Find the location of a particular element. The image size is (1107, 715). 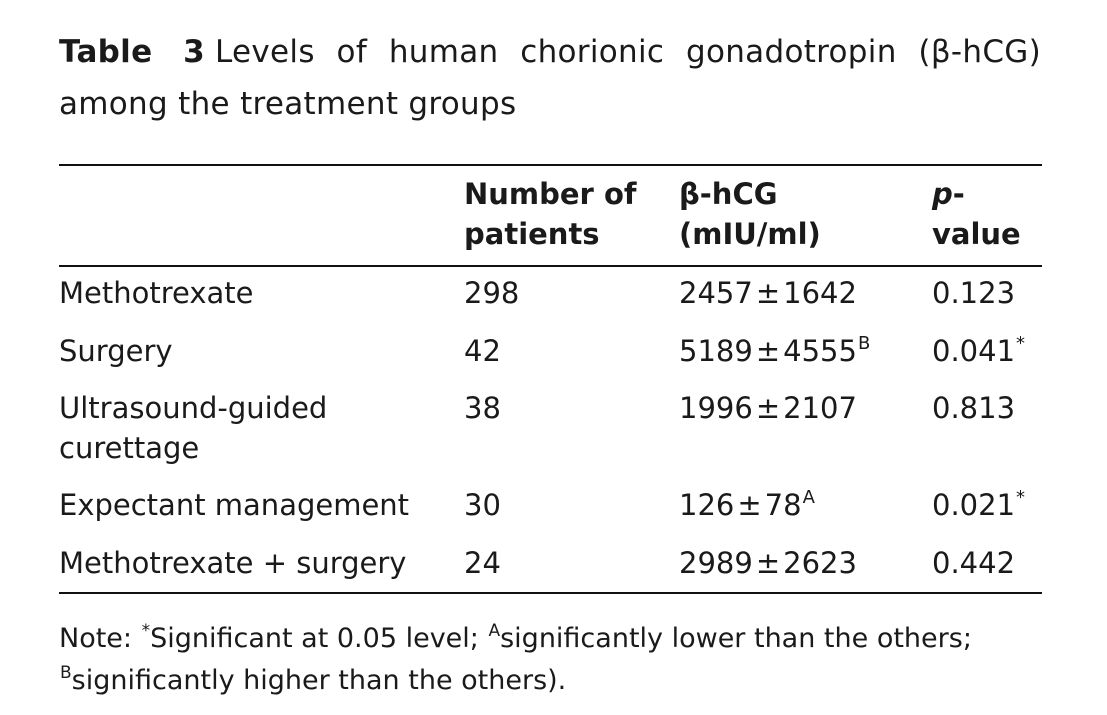

row-1-group: Methotrexate is located at coordinates (156, 293).